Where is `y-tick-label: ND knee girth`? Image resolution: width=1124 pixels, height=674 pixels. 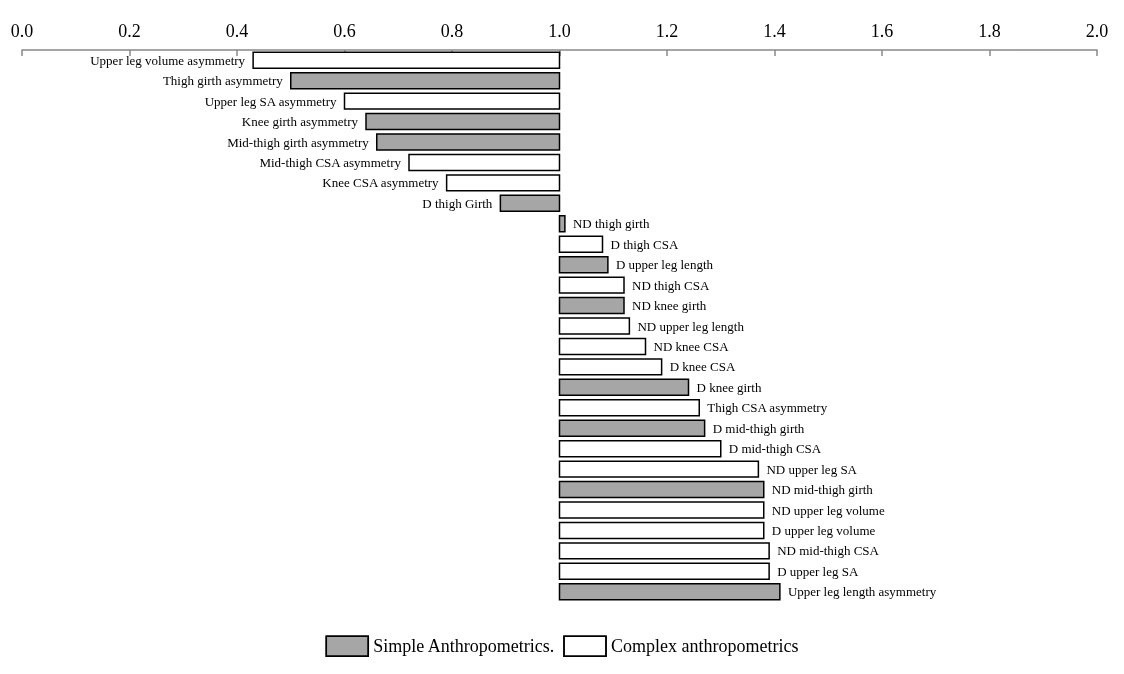 y-tick-label: ND knee girth is located at coordinates (669, 306).